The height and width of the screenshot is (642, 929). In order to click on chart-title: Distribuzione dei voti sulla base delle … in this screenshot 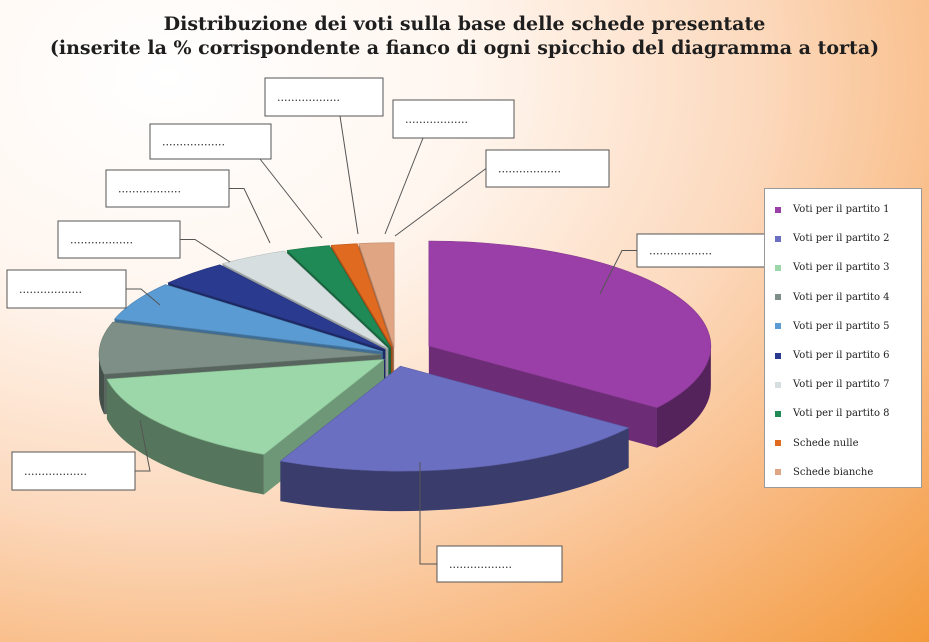, I will do `click(464, 24)`.